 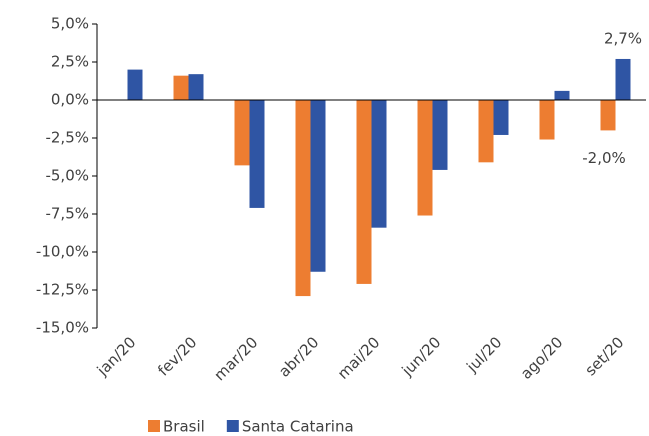 I want to click on x-tick-label: jan/20, so click(x=116, y=356).